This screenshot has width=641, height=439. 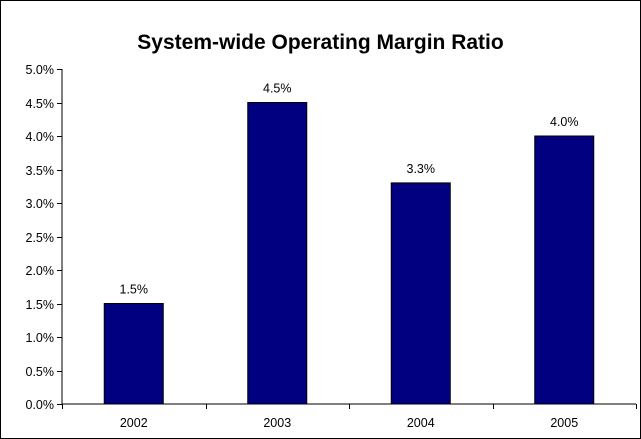 What do you see at coordinates (134, 423) in the screenshot?
I see `x-tick-label: 2002` at bounding box center [134, 423].